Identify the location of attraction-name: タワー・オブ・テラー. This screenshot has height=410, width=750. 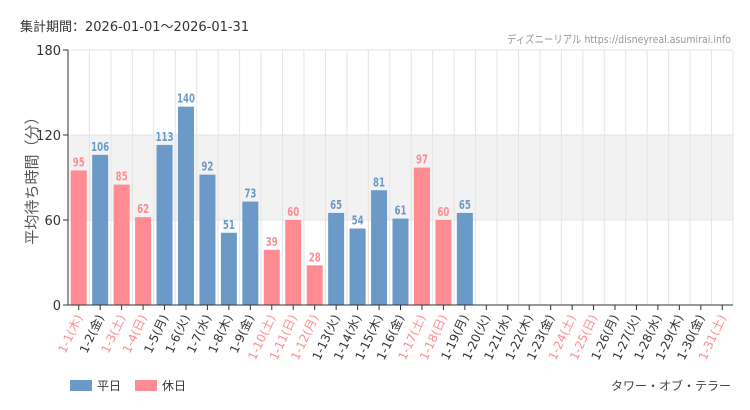
(671, 385).